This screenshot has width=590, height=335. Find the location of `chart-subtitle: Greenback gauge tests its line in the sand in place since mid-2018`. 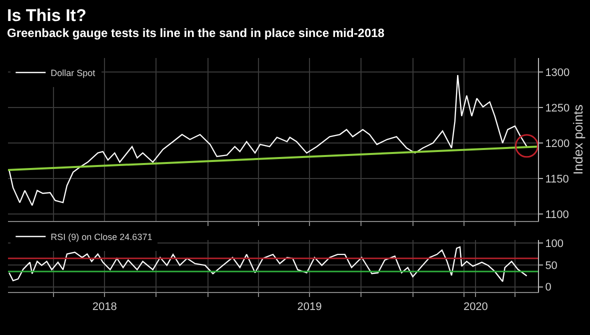

chart-subtitle: Greenback gauge tests its line in the sand in place since mid-2018 is located at coordinates (196, 33).